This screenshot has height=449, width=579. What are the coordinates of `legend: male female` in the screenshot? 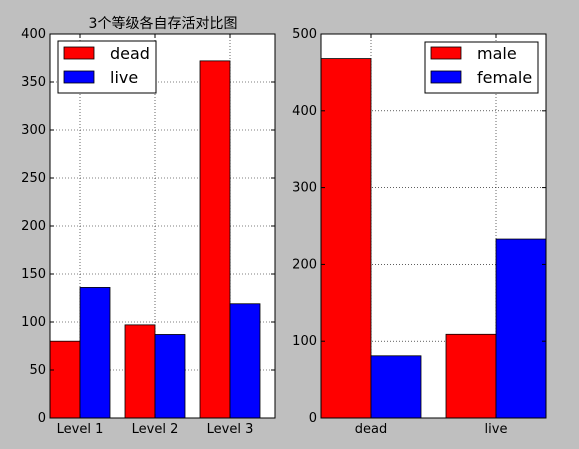 It's located at (481, 67).